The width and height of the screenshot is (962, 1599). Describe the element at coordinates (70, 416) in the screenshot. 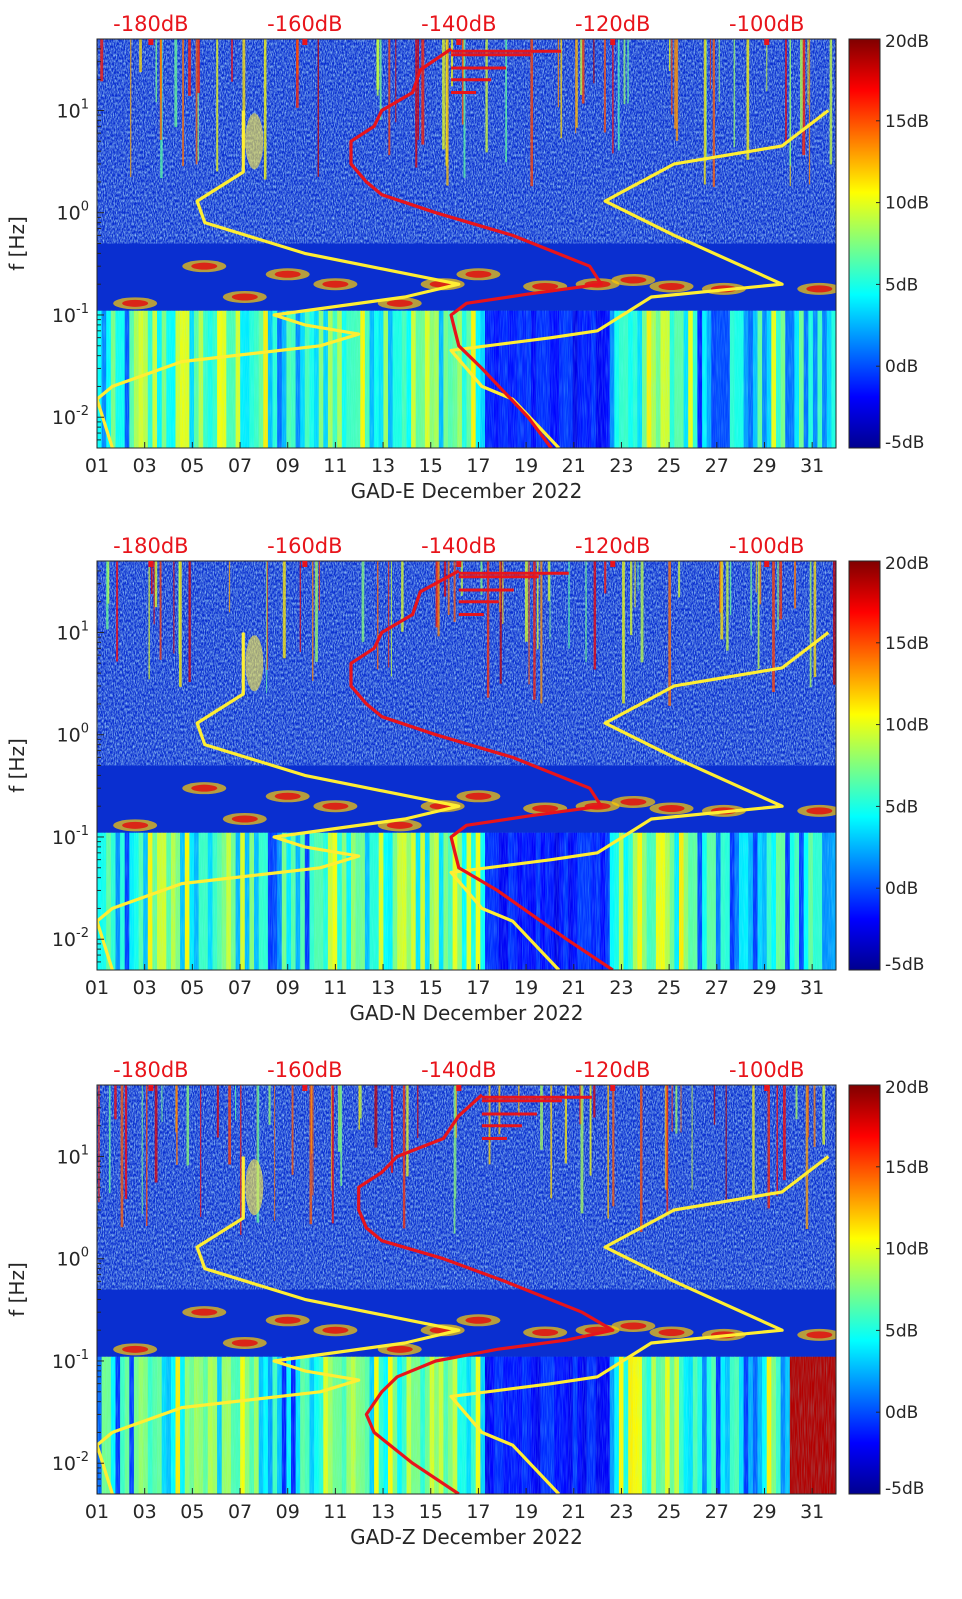

I see `y-tick-label: 10-2` at that location.